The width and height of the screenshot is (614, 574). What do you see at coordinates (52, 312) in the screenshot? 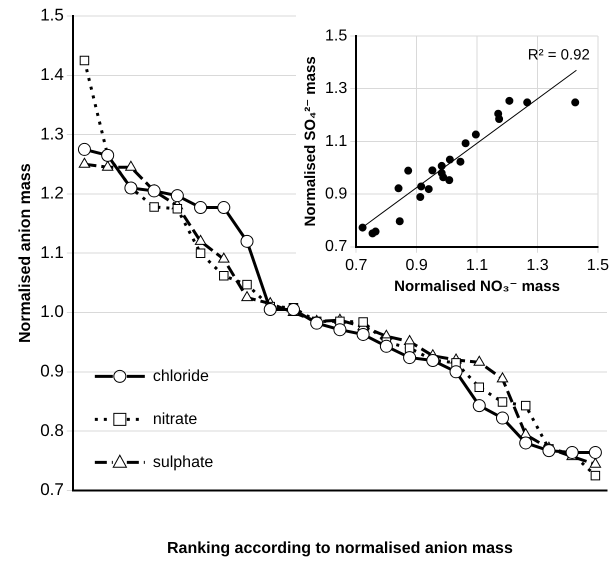
I see `y-tick-label: 1.0` at bounding box center [52, 312].